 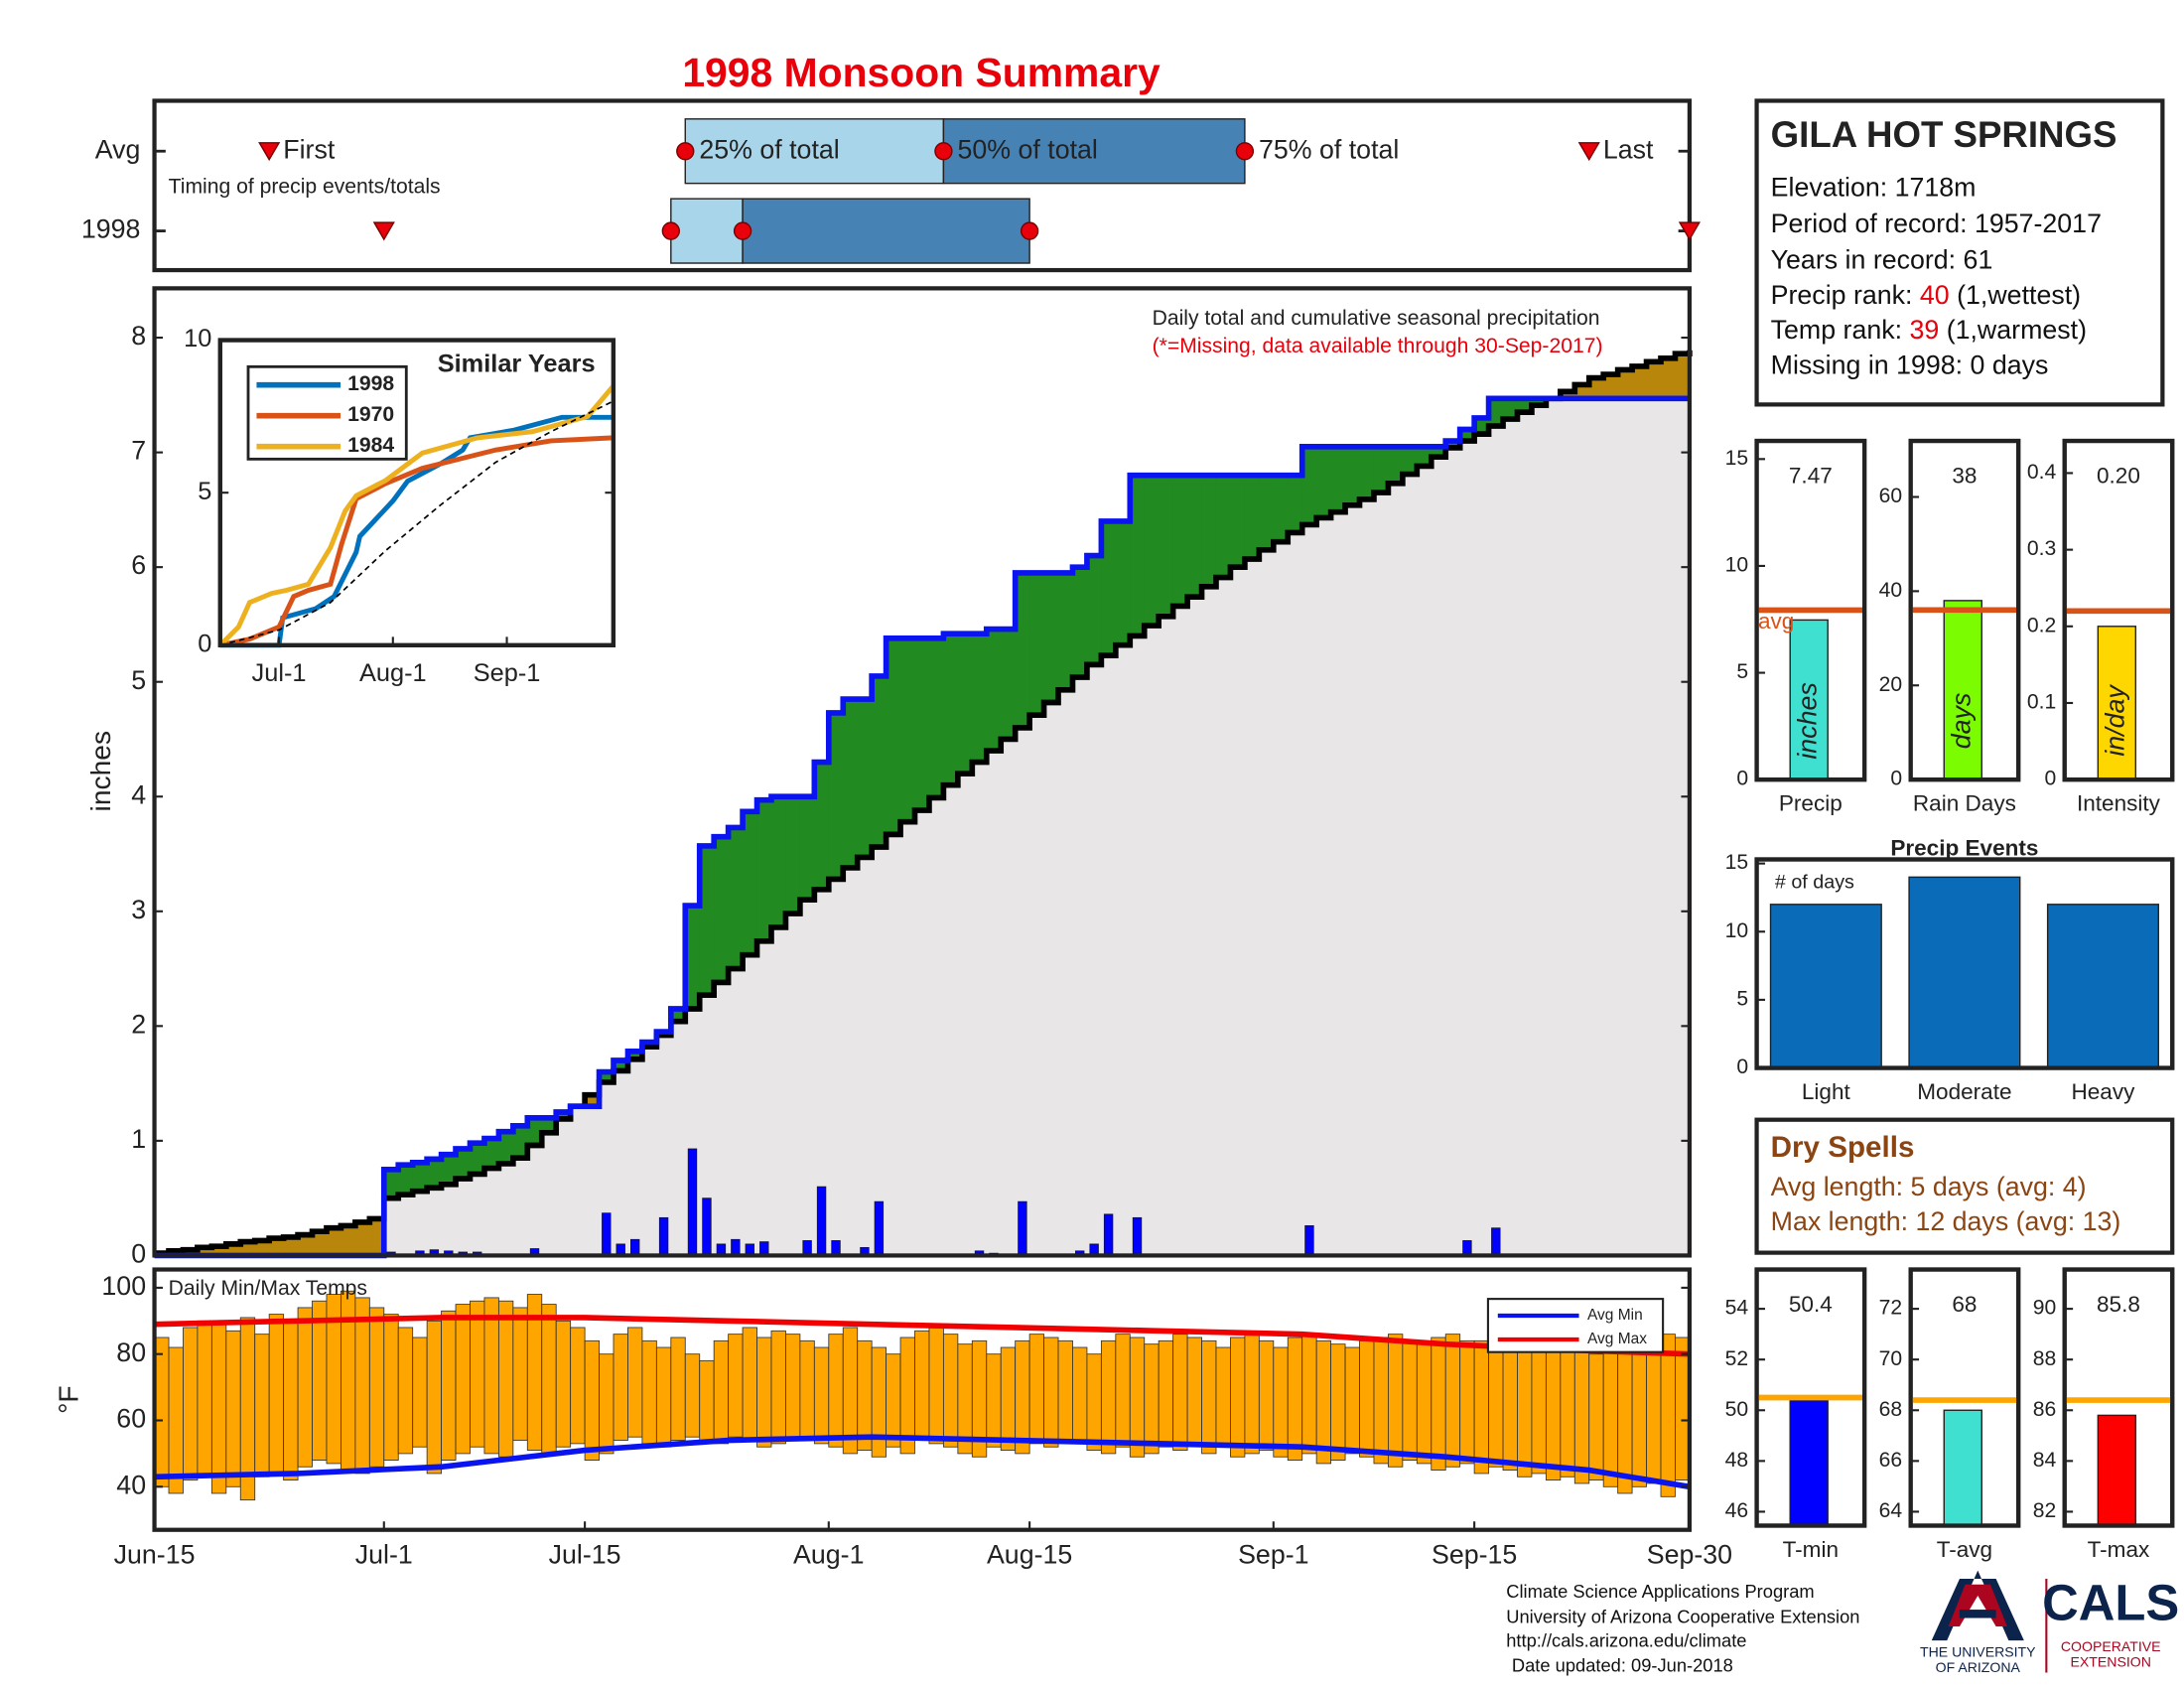 What do you see at coordinates (138, 1139) in the screenshot?
I see `y-tick-label: 1` at bounding box center [138, 1139].